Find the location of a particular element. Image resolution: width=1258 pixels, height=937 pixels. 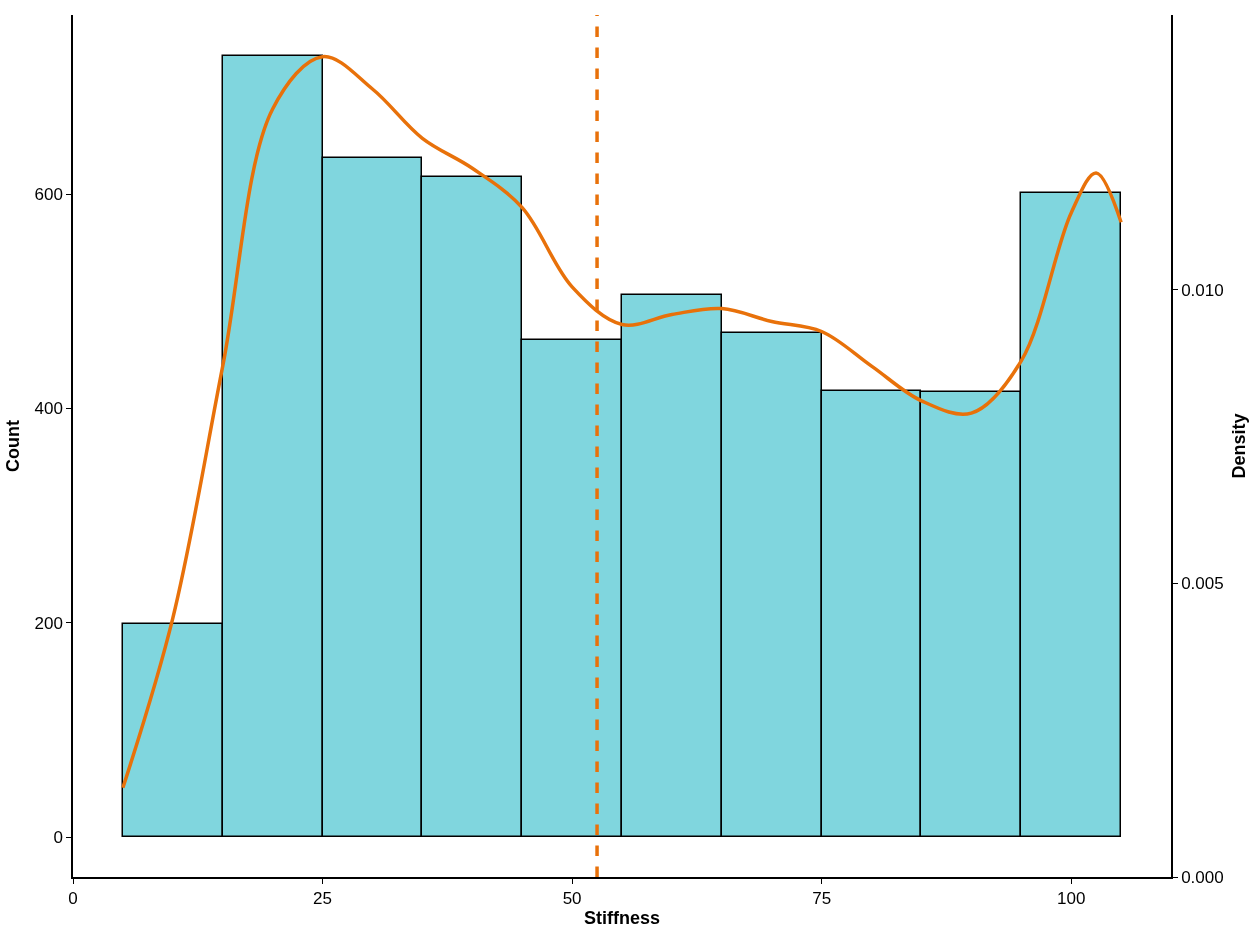

y-tick-label: 600 is located at coordinates (48, 194).